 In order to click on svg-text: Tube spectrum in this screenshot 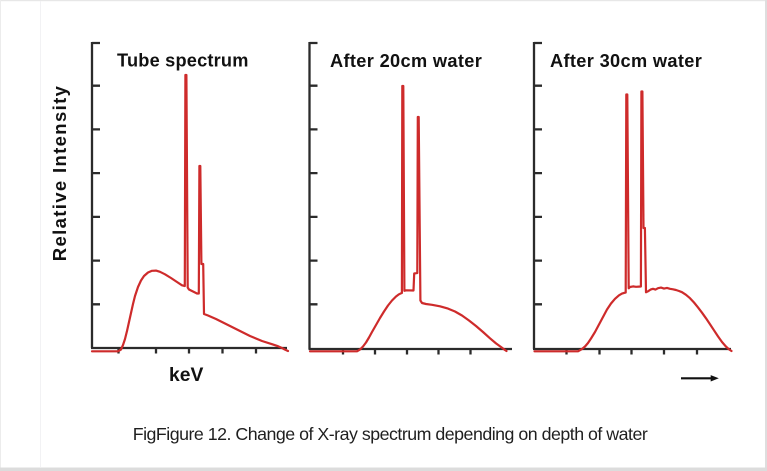, I will do `click(183, 61)`.